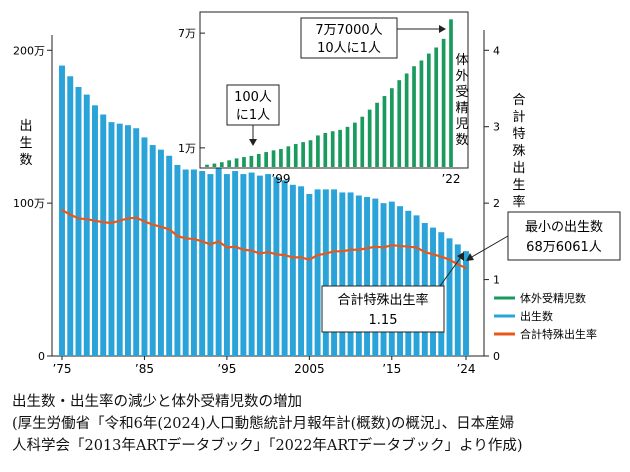 The width and height of the screenshot is (630, 472). I want to click on ivf-max-callout-arrowhead, so click(442, 29).